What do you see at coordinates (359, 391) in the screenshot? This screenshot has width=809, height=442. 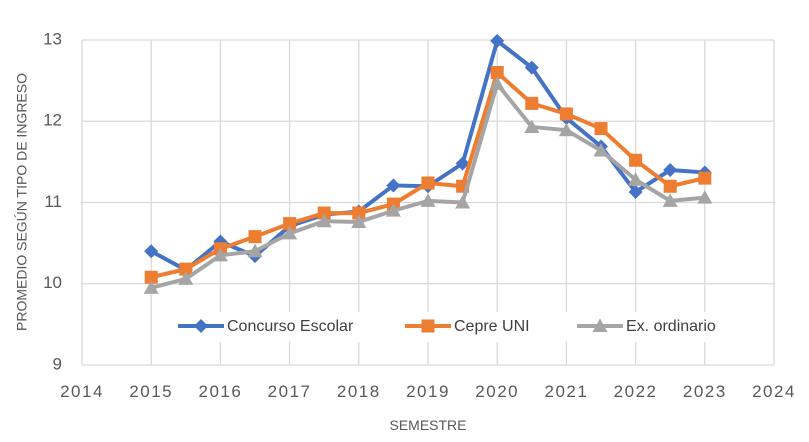 I see `x-tick-label: 2018` at bounding box center [359, 391].